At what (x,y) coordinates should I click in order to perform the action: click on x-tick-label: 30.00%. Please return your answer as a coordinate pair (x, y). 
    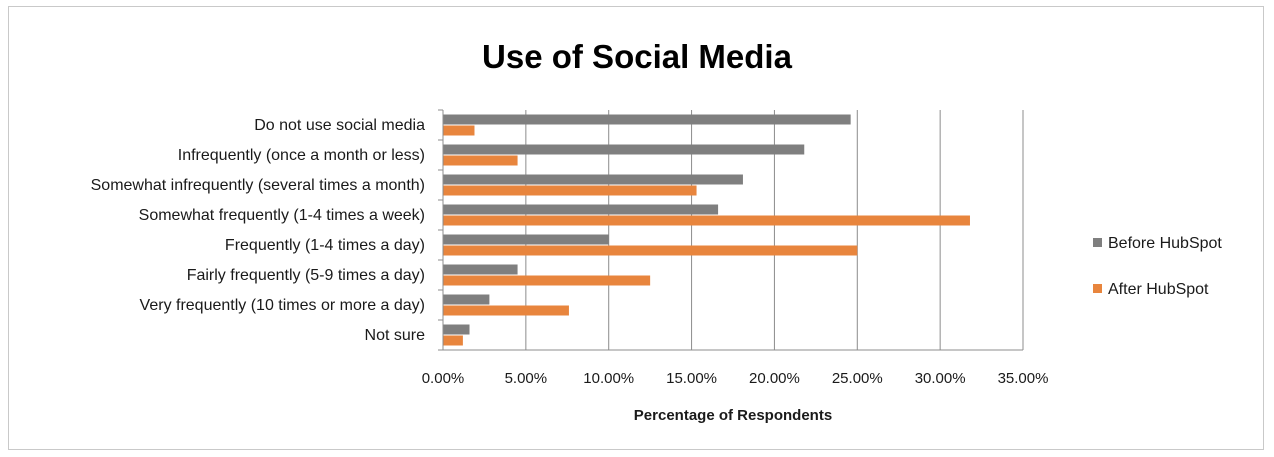
    Looking at the image, I should click on (940, 378).